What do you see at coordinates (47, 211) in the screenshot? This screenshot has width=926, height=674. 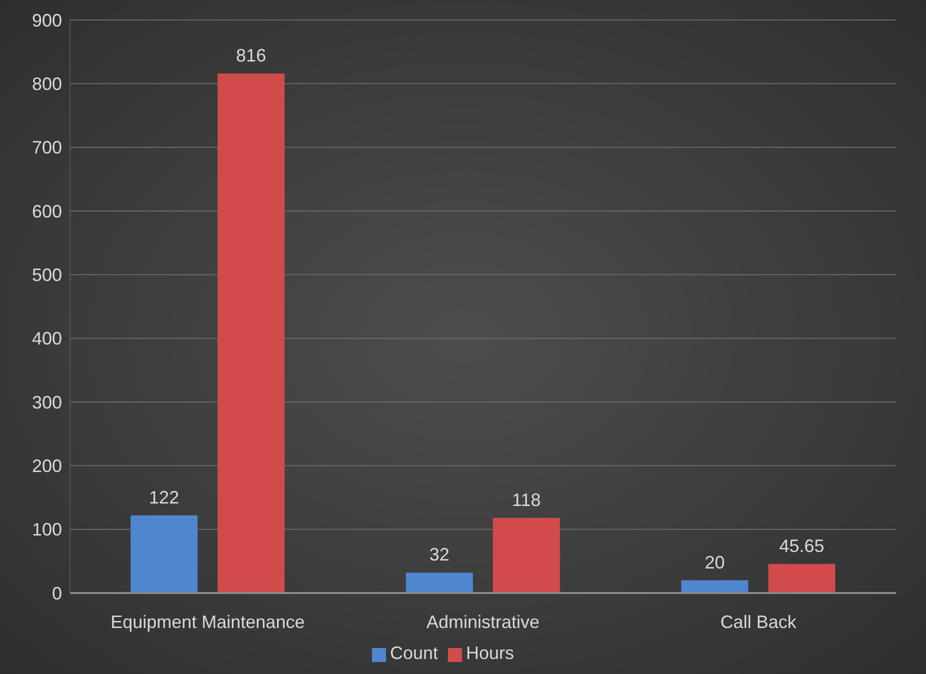 I see `y-tick-label: 600` at bounding box center [47, 211].